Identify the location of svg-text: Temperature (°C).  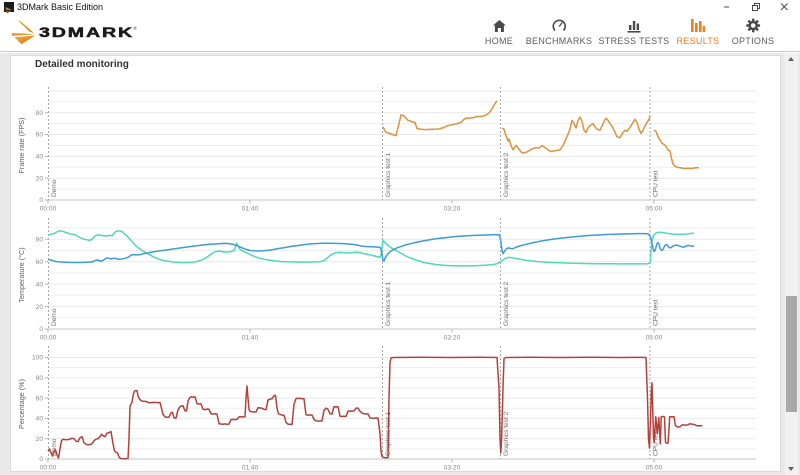
(21, 274).